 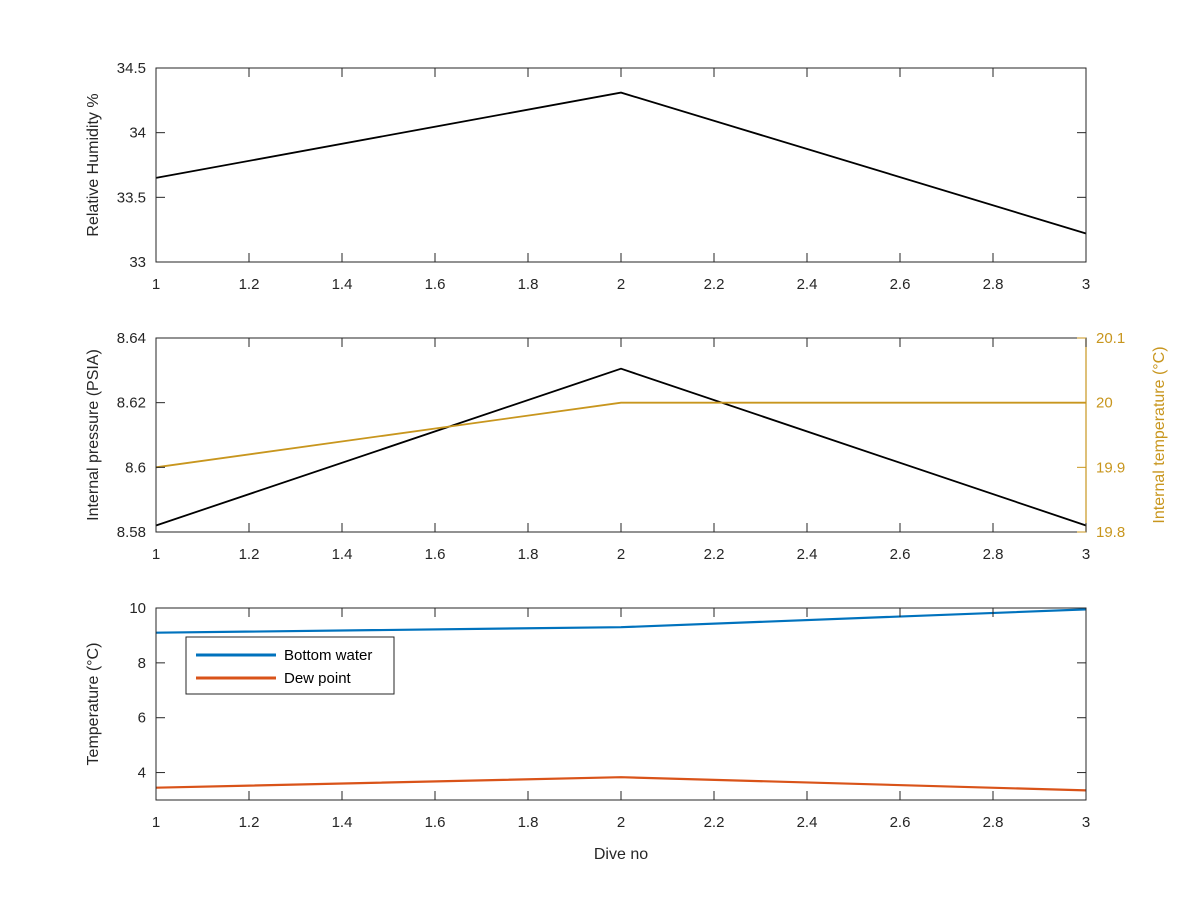 I want to click on legend-label-dew-point: Dew point, so click(x=318, y=678).